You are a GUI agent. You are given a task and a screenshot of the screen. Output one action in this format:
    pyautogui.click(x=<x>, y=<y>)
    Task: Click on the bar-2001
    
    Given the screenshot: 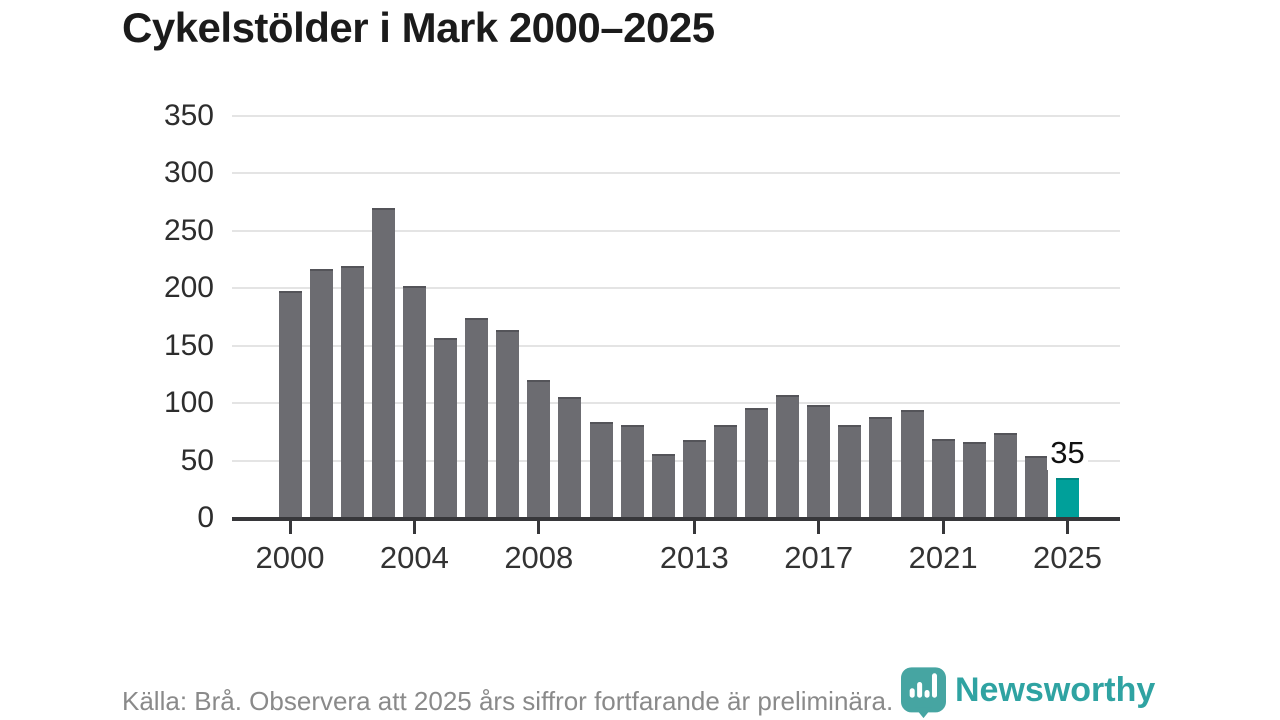 What is the action you would take?
    pyautogui.click(x=321, y=393)
    